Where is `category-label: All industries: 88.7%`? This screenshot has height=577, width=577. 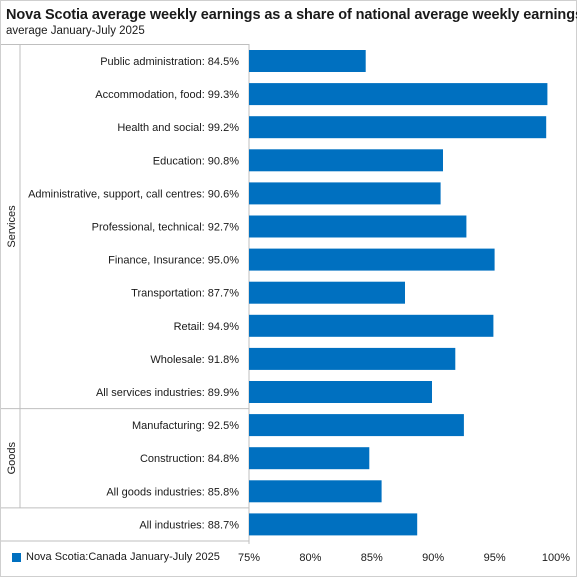
category-label: All industries: 88.7% is located at coordinates (189, 525).